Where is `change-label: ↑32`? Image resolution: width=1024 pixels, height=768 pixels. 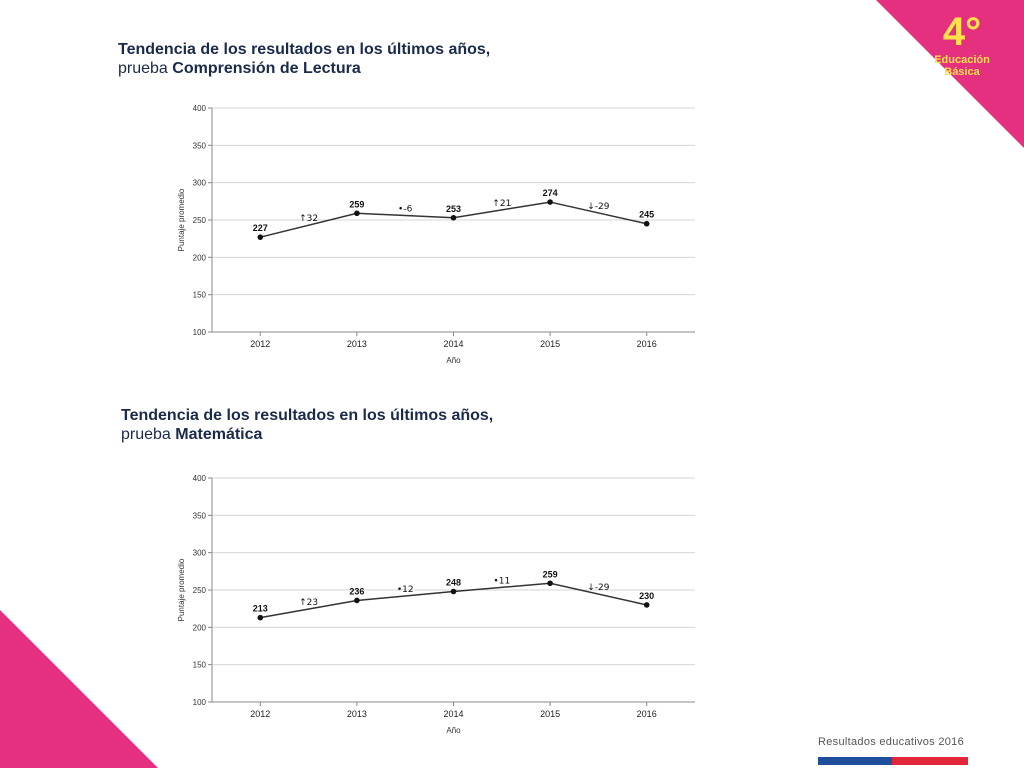 change-label: ↑32 is located at coordinates (308, 219).